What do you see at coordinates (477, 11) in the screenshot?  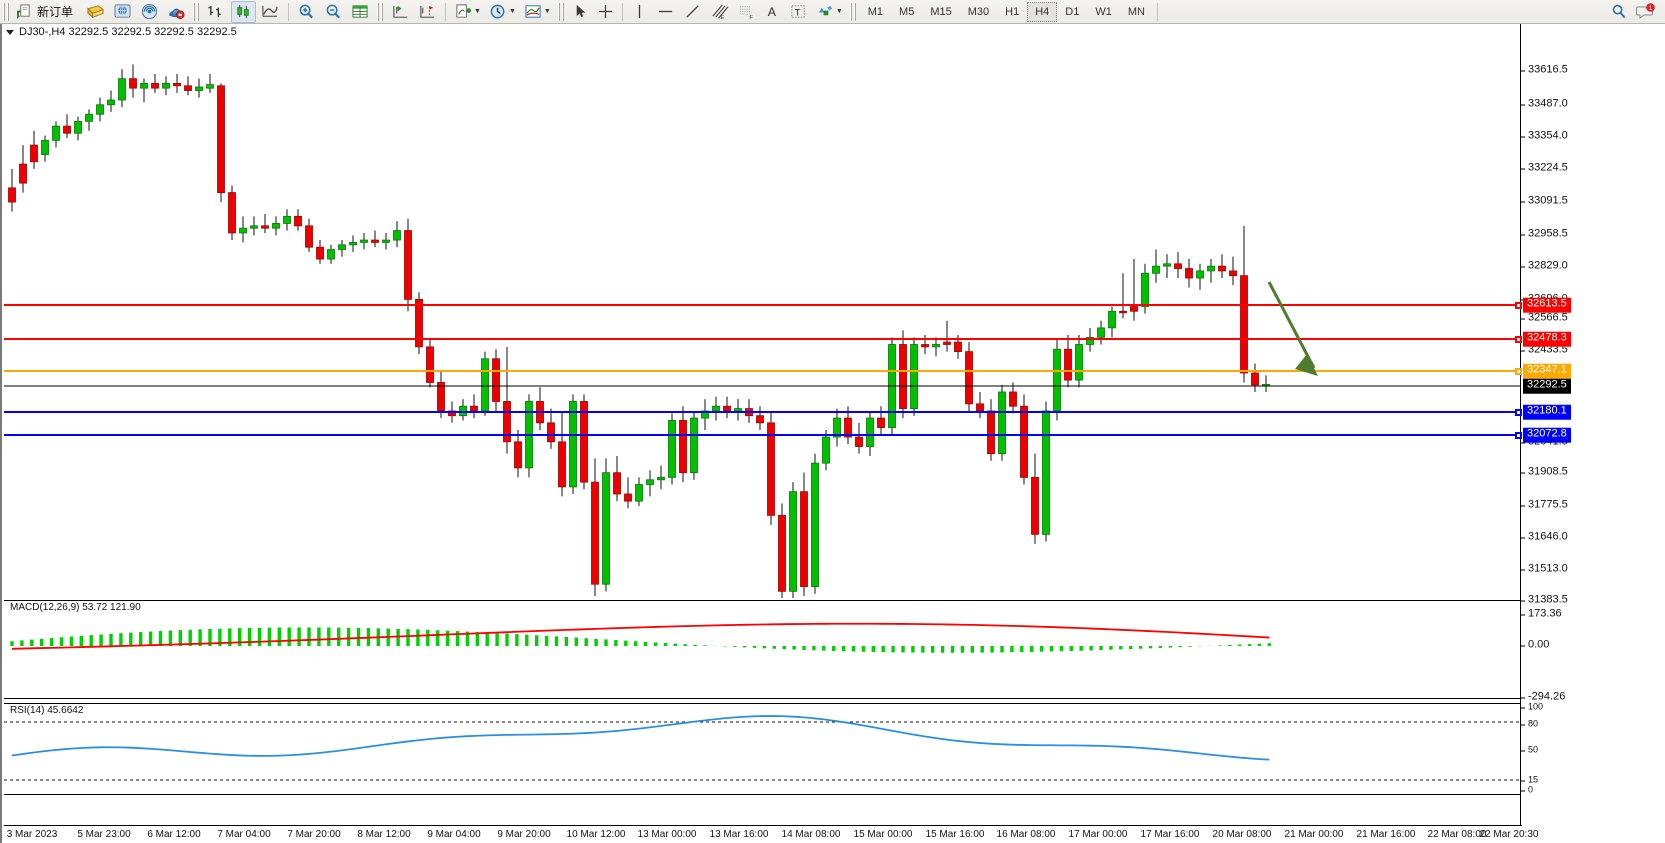 I see `indicators-caret: ▼` at bounding box center [477, 11].